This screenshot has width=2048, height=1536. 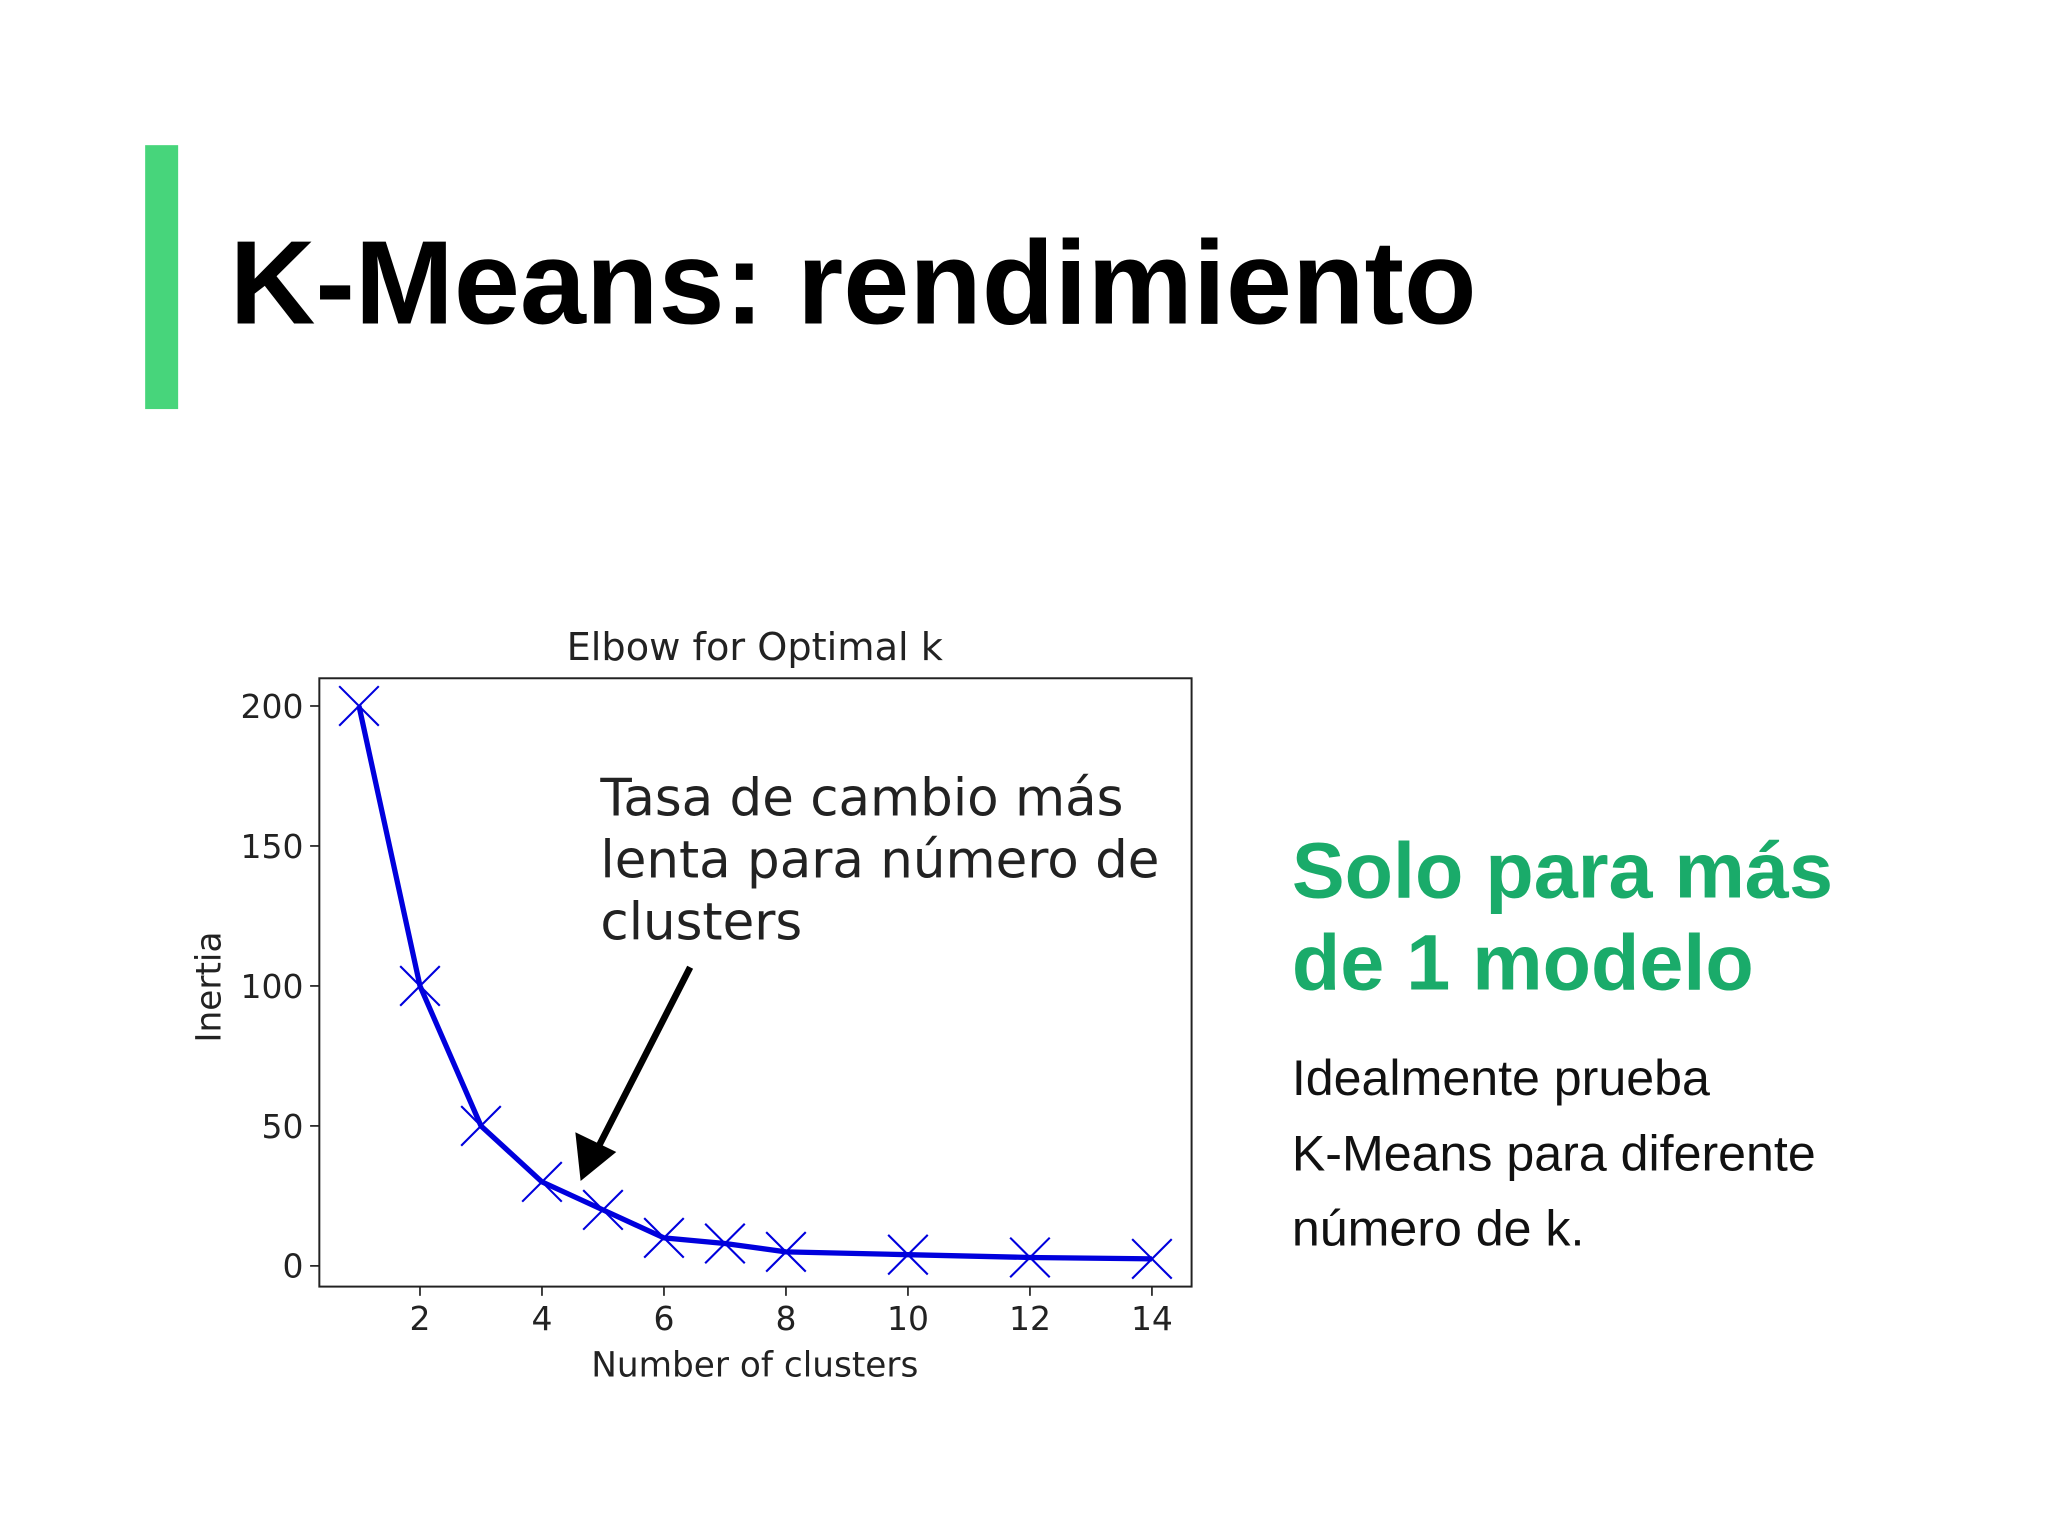 What do you see at coordinates (1152, 1318) in the screenshot?
I see `x-tick-label: 14` at bounding box center [1152, 1318].